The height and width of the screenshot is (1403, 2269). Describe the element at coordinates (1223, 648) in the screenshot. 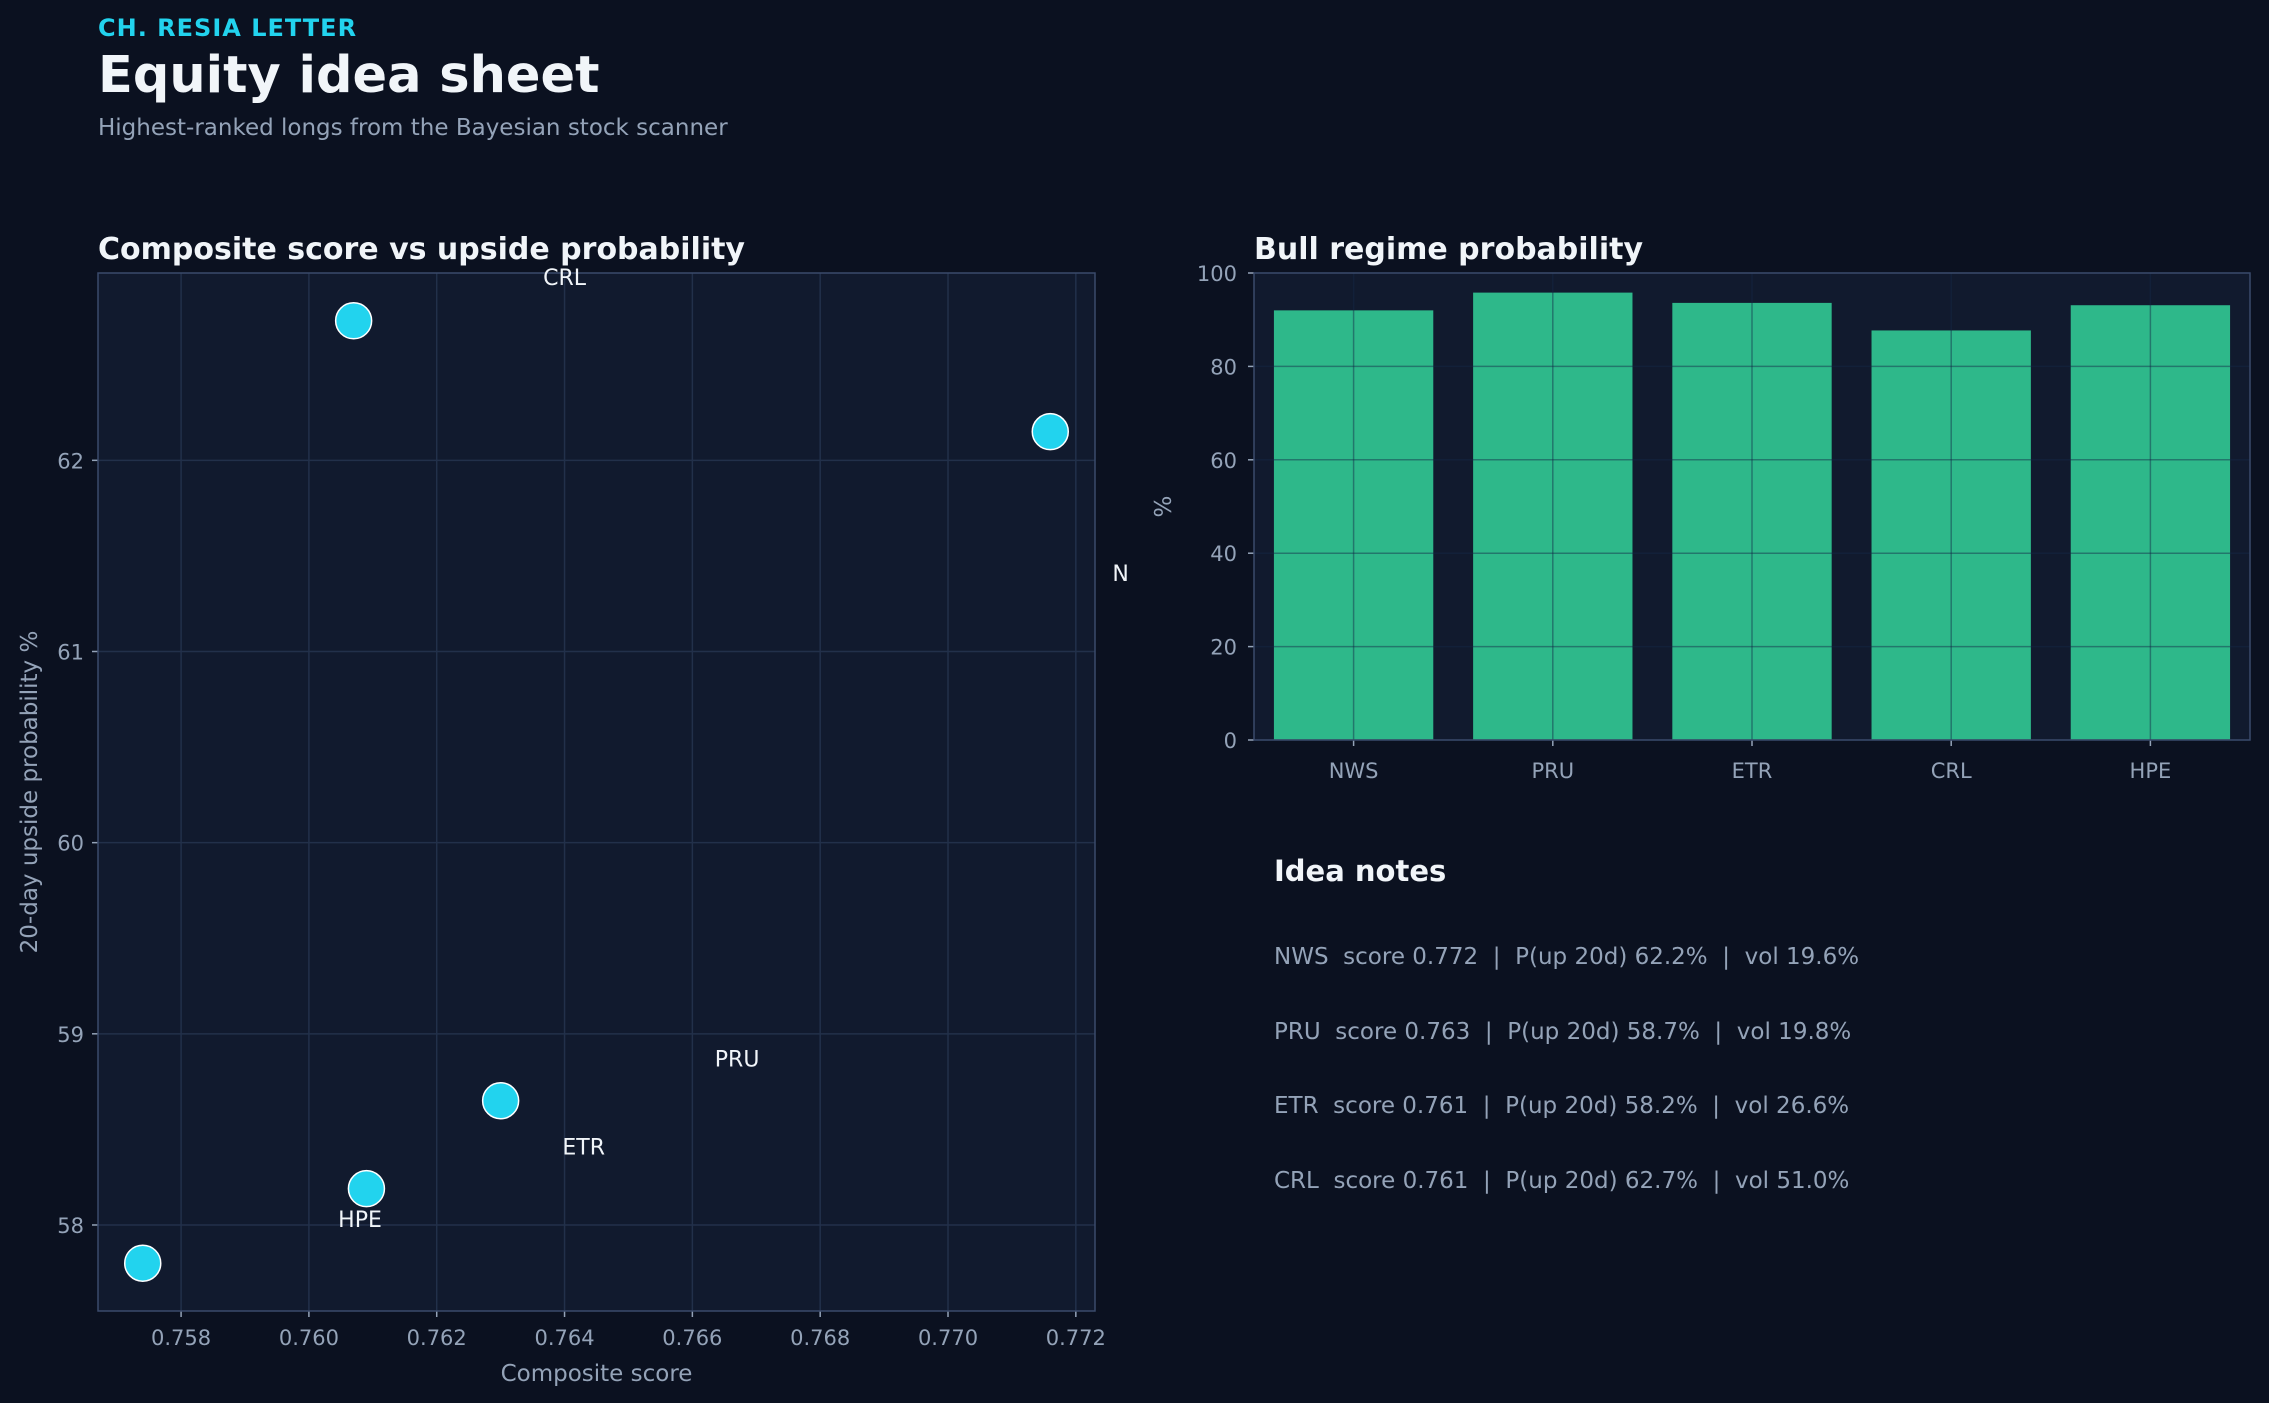

I see `bar-y-tick-label: 20` at that location.